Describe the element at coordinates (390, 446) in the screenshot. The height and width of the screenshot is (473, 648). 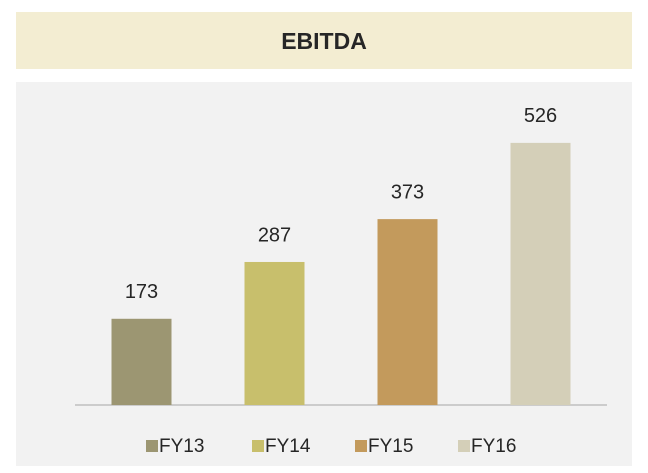
I see `legend-label: FY15` at that location.